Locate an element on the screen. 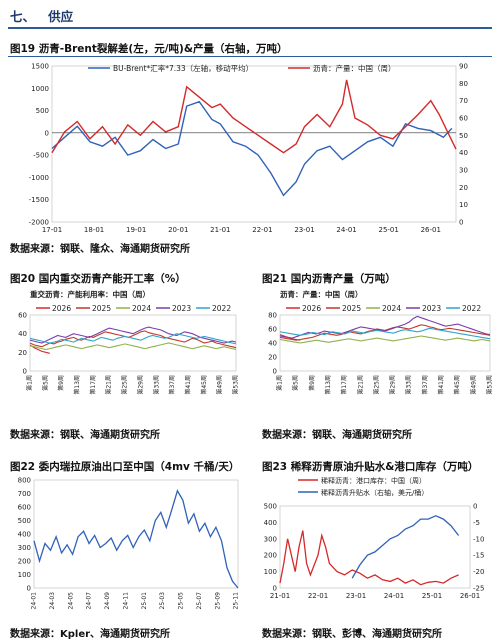  fig21-ytick-left: 40 is located at coordinates (272, 344).